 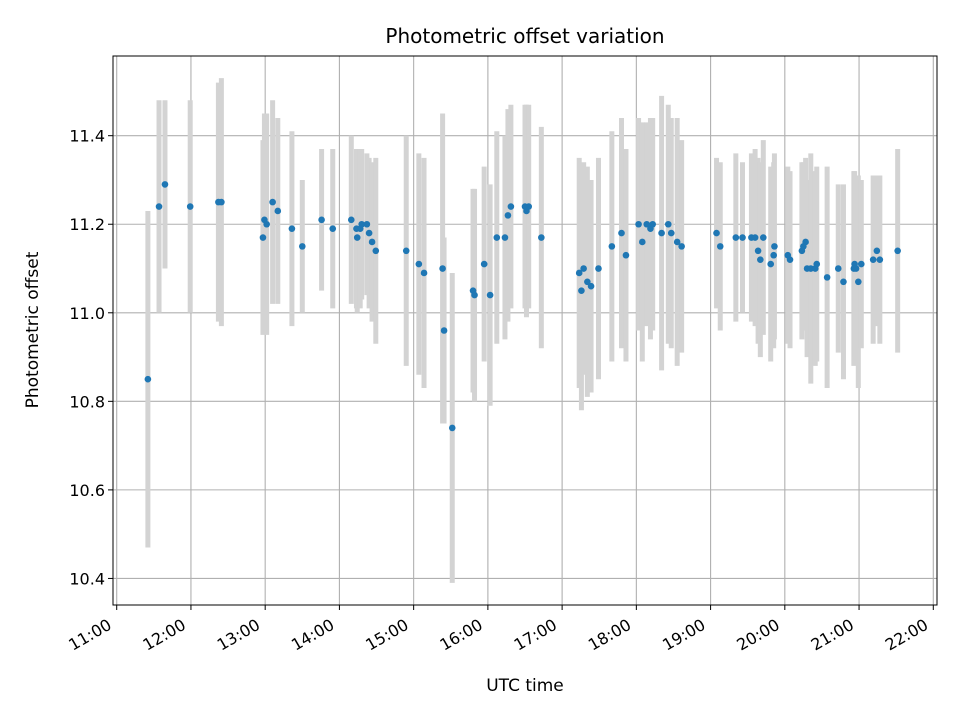 I want to click on y-tick-label: 10.4, so click(x=87, y=578).